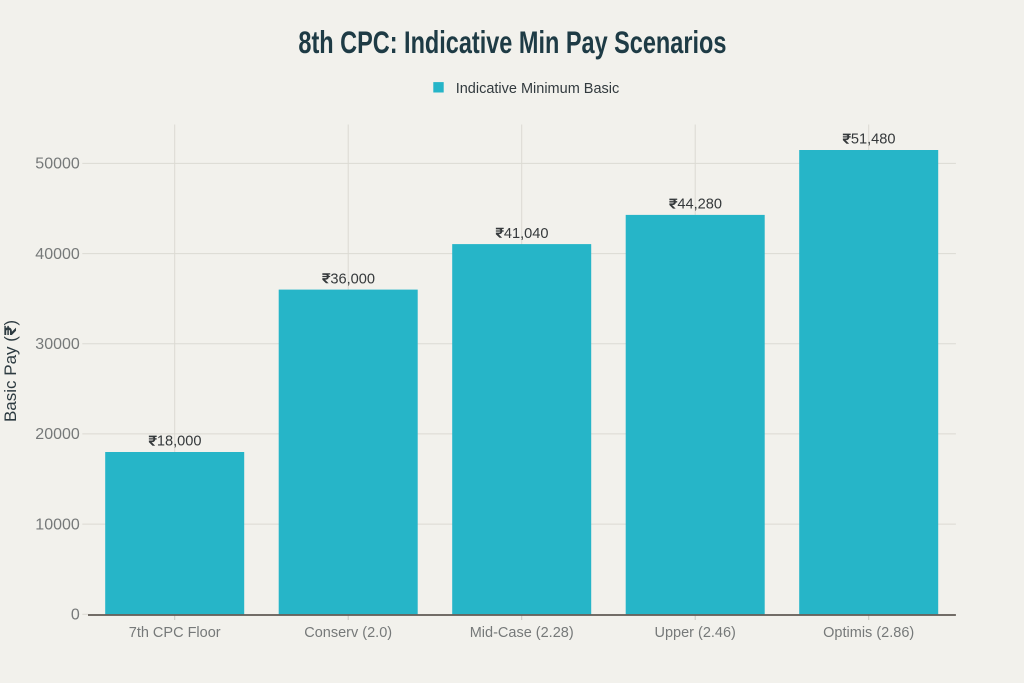  Describe the element at coordinates (57, 344) in the screenshot. I see `svg-text: 30000` at that location.